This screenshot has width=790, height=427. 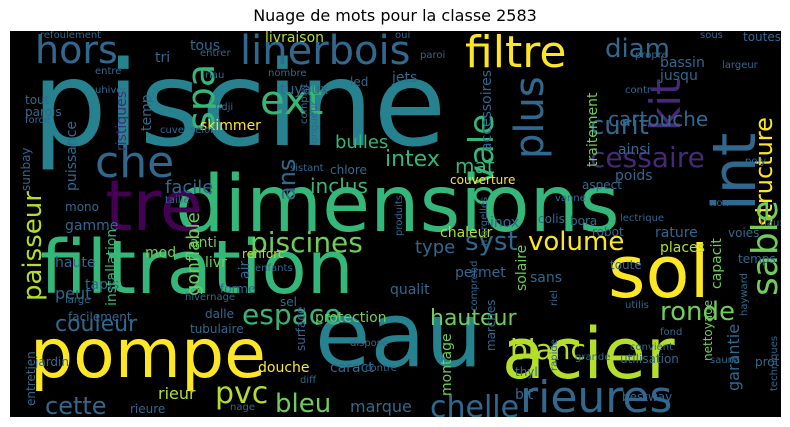 I want to click on cloud-word: mono, so click(x=82, y=207).